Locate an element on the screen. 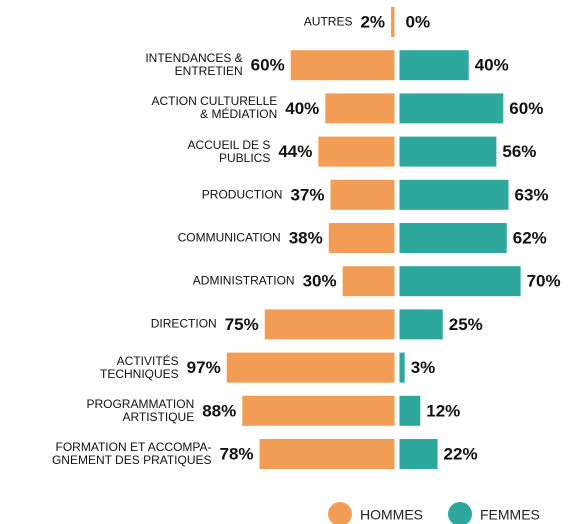 The height and width of the screenshot is (524, 580). value-label: 44% is located at coordinates (295, 151).